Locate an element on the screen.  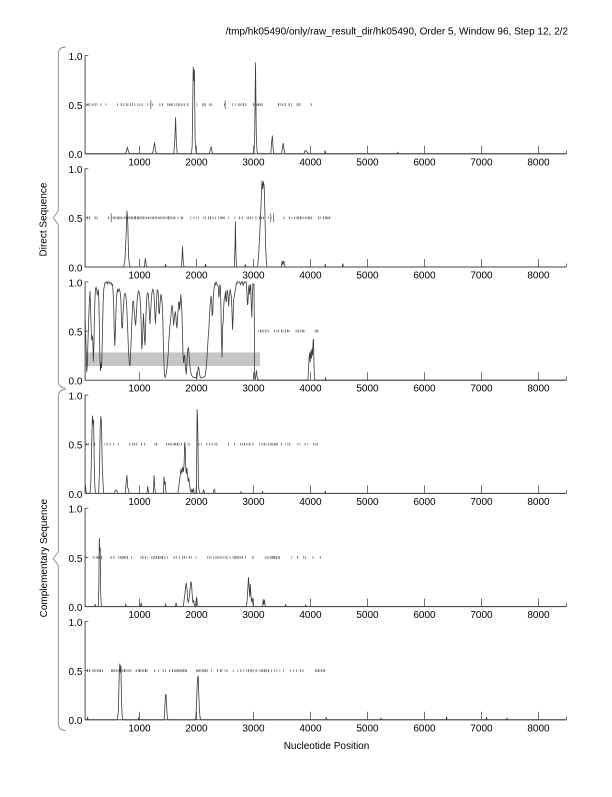
svg-text: Complementary Sequence is located at coordinates (44, 558).